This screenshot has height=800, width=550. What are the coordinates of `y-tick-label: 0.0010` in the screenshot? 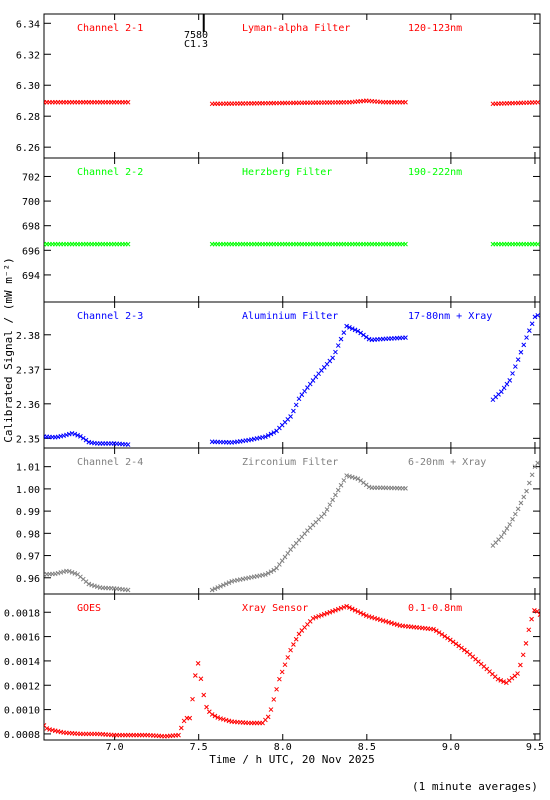 It's located at (22, 711).